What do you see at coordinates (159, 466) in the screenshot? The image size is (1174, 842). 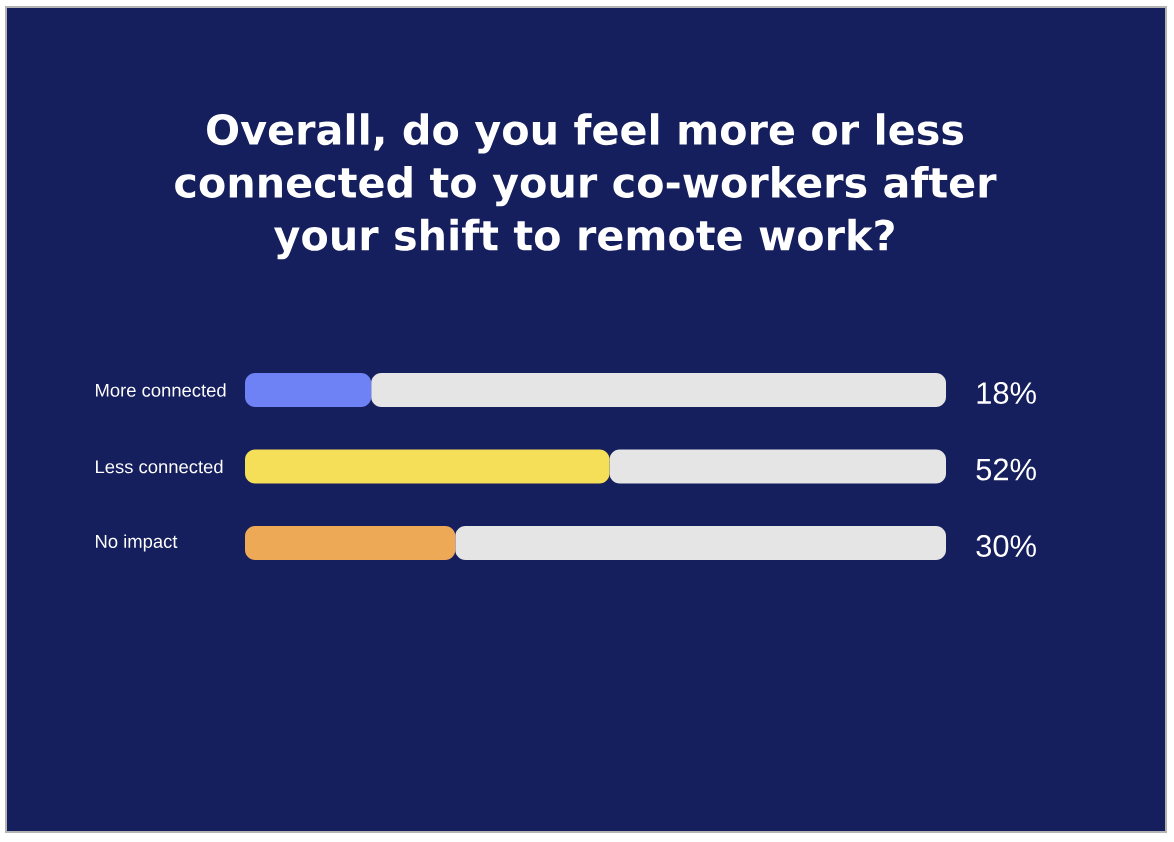 I see `y-tick-label: Less connected` at bounding box center [159, 466].